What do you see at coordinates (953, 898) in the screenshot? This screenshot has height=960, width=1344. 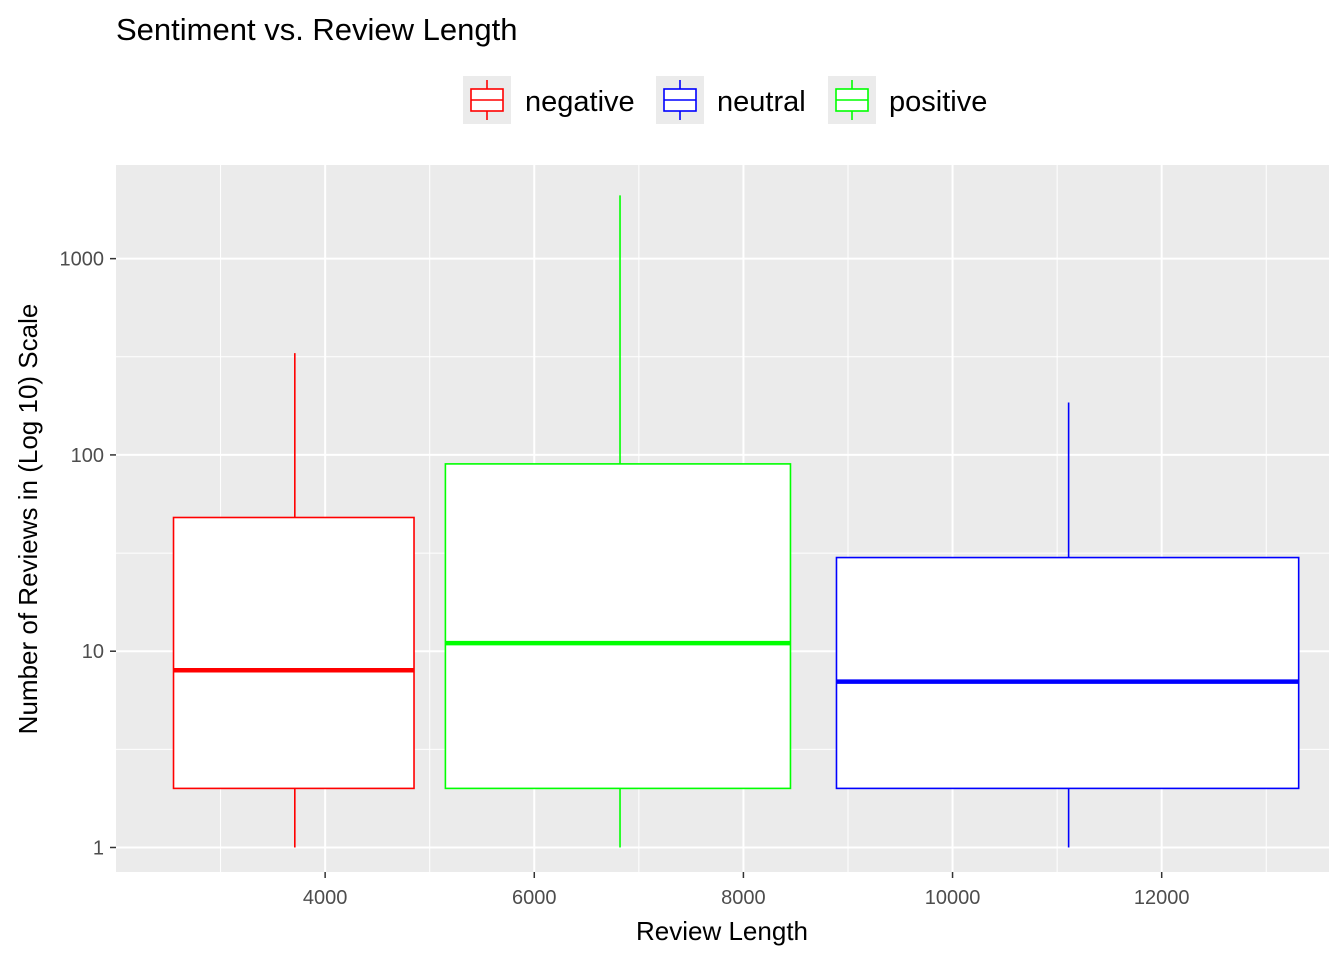 I see `x-tick-label: 10000` at bounding box center [953, 898].